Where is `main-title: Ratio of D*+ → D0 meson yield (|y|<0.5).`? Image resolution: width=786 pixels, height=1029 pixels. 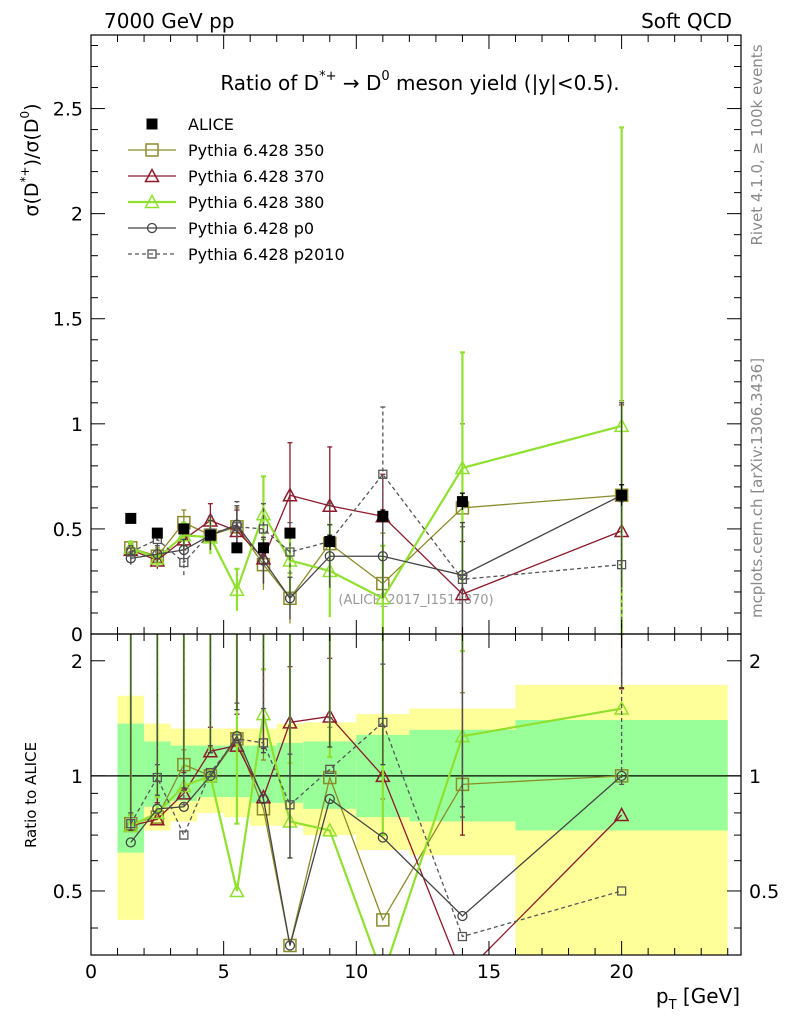
main-title: Ratio of D*+ → D0 meson yield (|y|<0.5). is located at coordinates (419, 82).